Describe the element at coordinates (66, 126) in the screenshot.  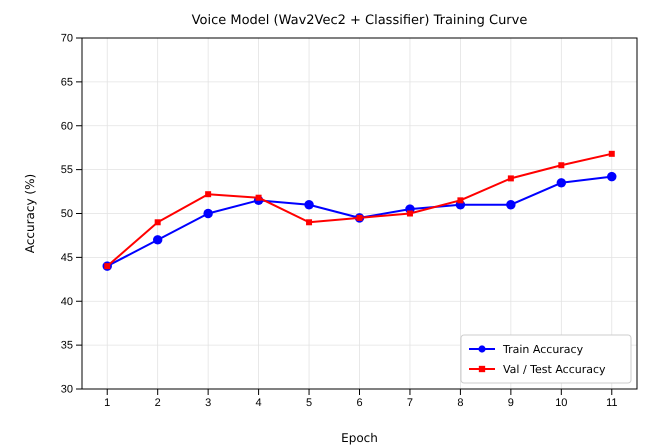
I see `y-tick-label: 60` at that location.